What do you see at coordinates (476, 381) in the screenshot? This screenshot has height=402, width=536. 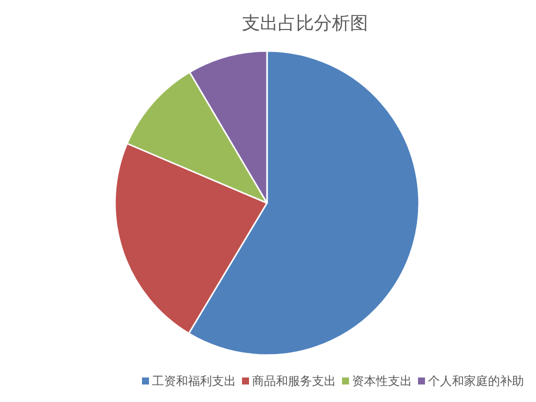 I see `legend-label: 个人和家庭的补助` at bounding box center [476, 381].